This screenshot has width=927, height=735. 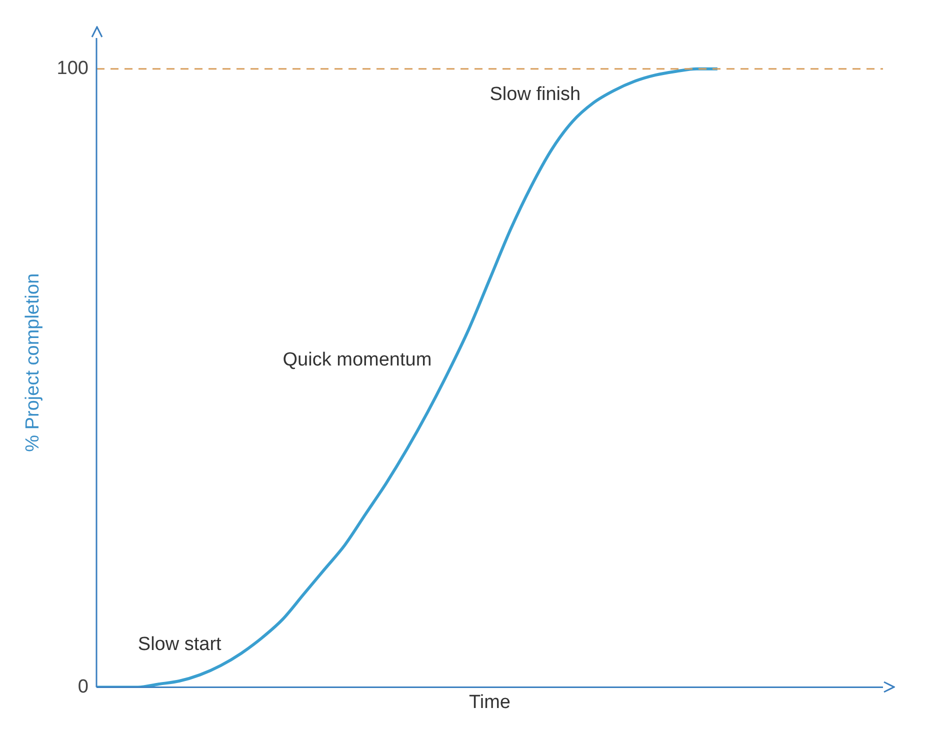 What do you see at coordinates (535, 94) in the screenshot?
I see `annotation: Slow finish` at bounding box center [535, 94].